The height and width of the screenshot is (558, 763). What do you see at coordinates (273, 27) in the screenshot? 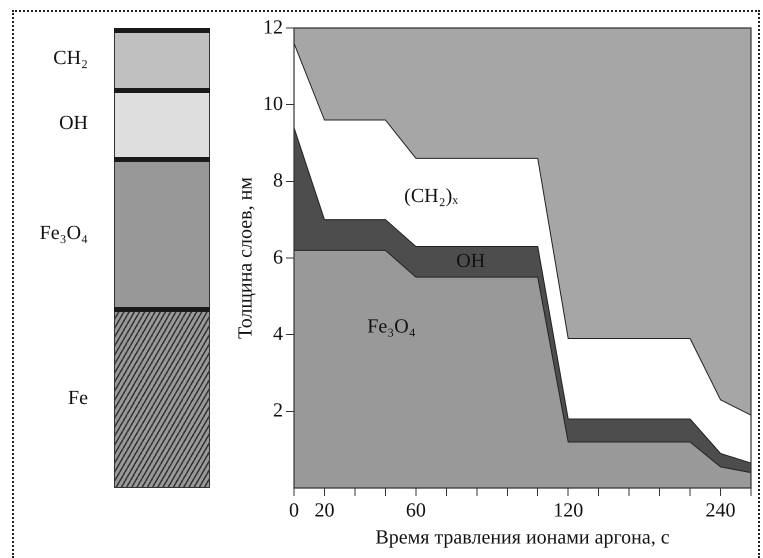
I see `y-tick-label: 12` at bounding box center [273, 27].